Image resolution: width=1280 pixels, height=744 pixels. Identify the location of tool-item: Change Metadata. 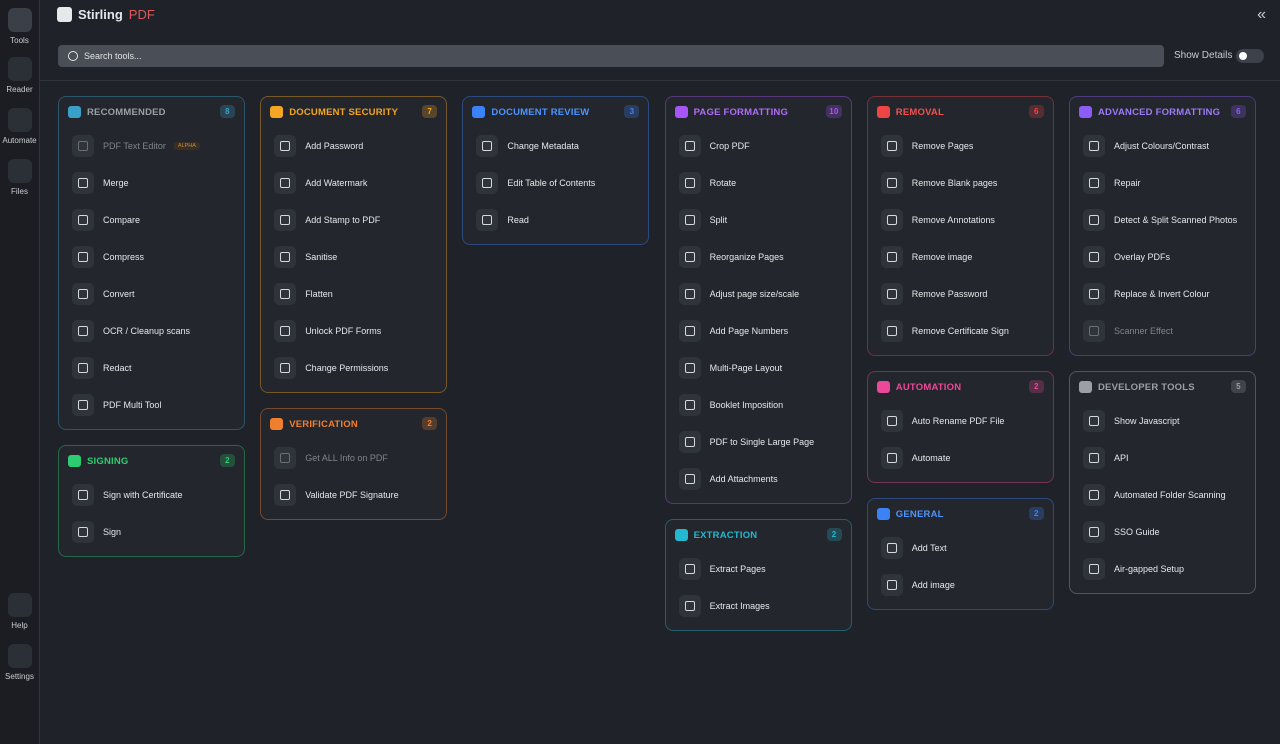
(558, 146).